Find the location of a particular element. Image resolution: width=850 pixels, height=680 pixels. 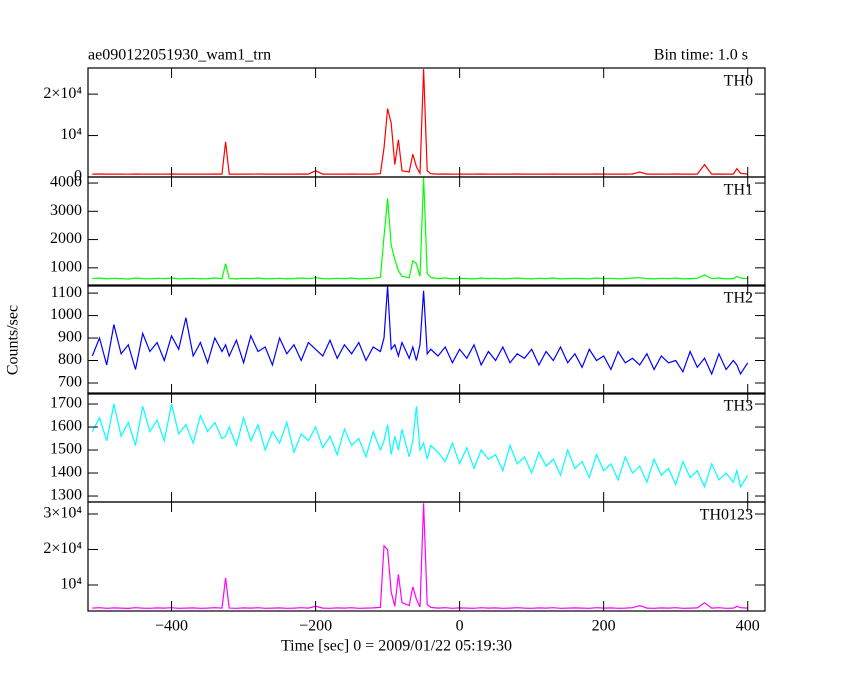

y-tick-label: 1500 is located at coordinates (66, 449).